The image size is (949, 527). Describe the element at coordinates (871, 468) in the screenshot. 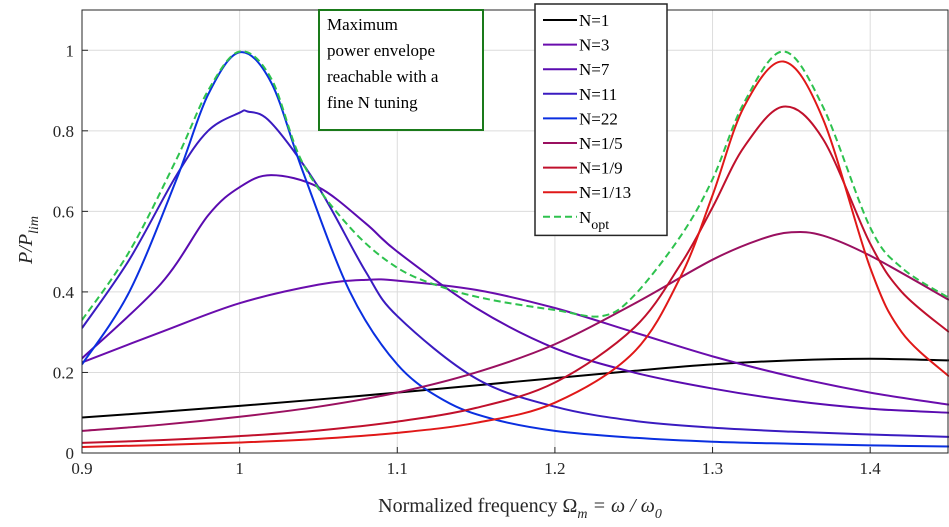

I see `x-tick-label: 1.4` at that location.